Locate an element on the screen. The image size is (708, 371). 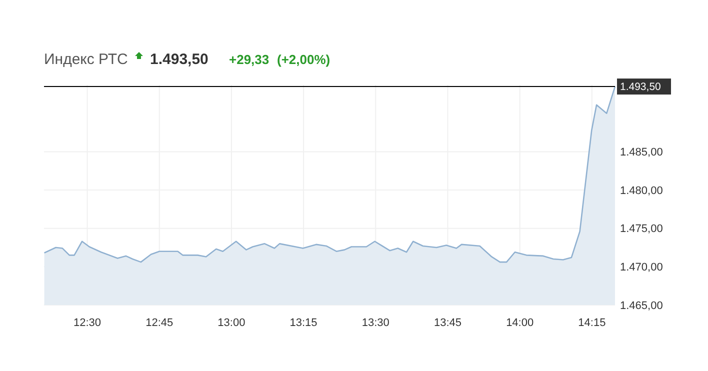
text: (+2,00%) is located at coordinates (303, 59).